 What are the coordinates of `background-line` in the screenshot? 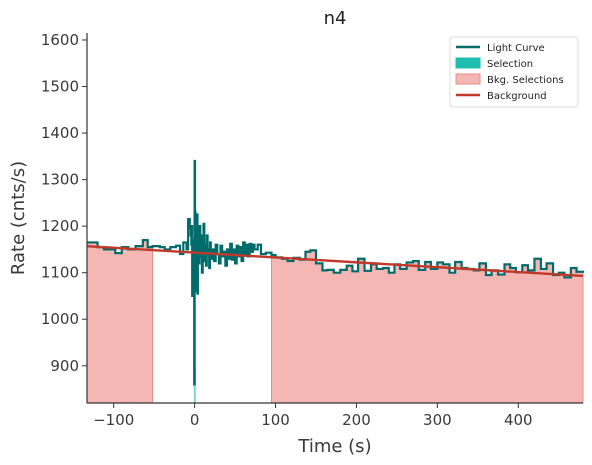 It's located at (335, 261).